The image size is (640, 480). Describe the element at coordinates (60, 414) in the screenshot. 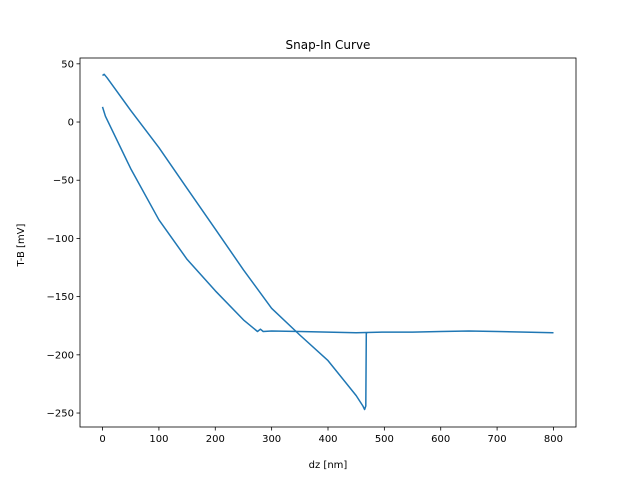

I see `y-tick-label: −250` at that location.